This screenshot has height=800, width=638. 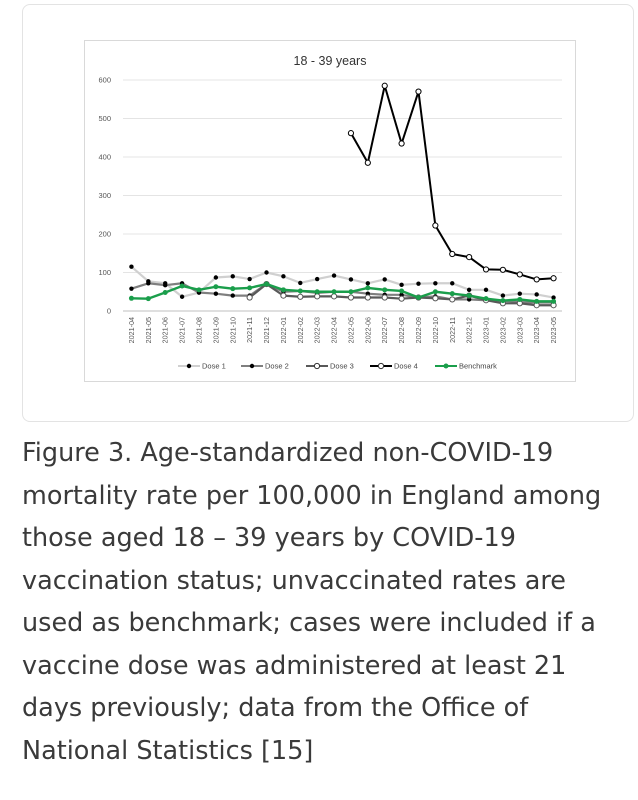 I want to click on y-tick-label: 100, so click(x=104, y=272).